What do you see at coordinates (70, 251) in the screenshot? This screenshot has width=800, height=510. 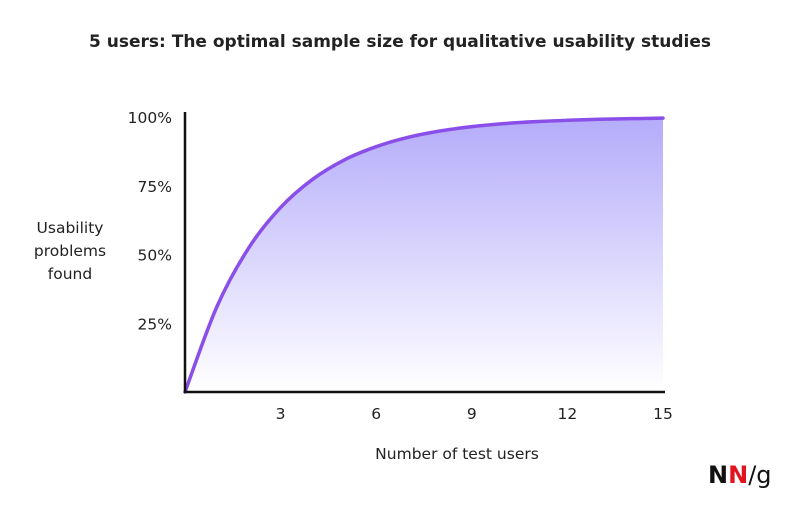 I see `y-axis-label: Usability problems found` at bounding box center [70, 251].